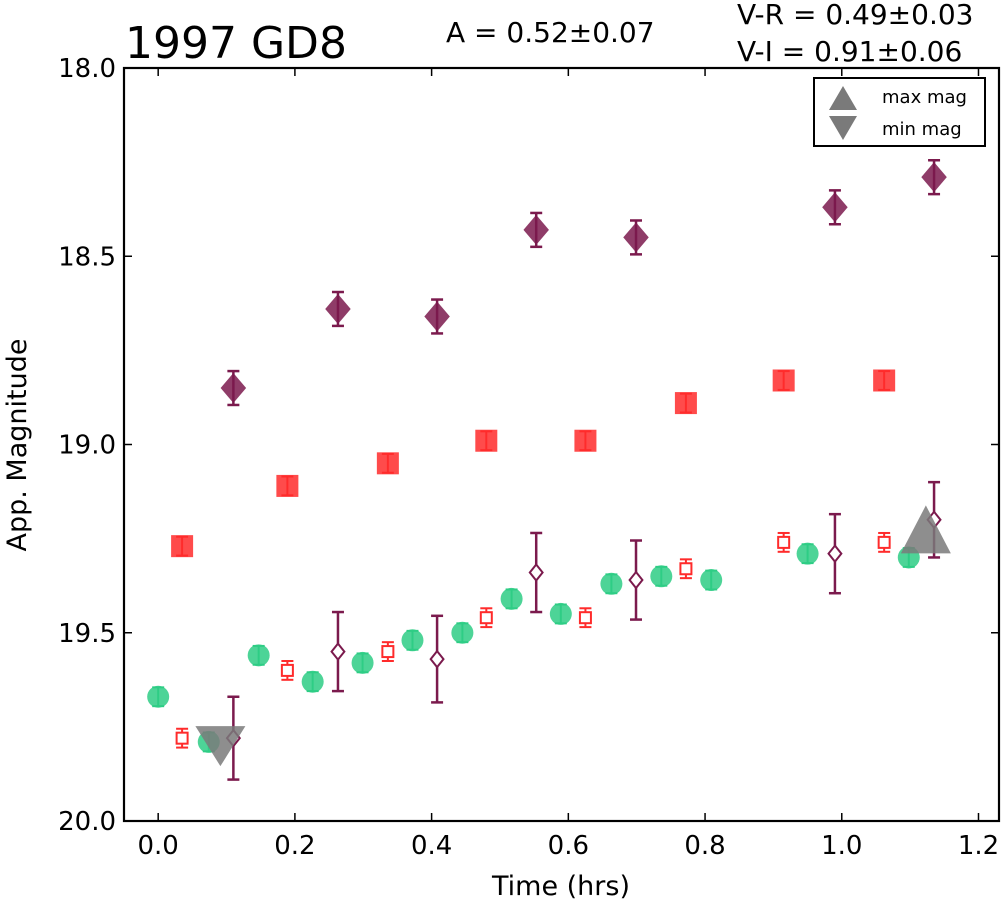  I want to click on x-tick-label: 0.8, so click(704, 846).